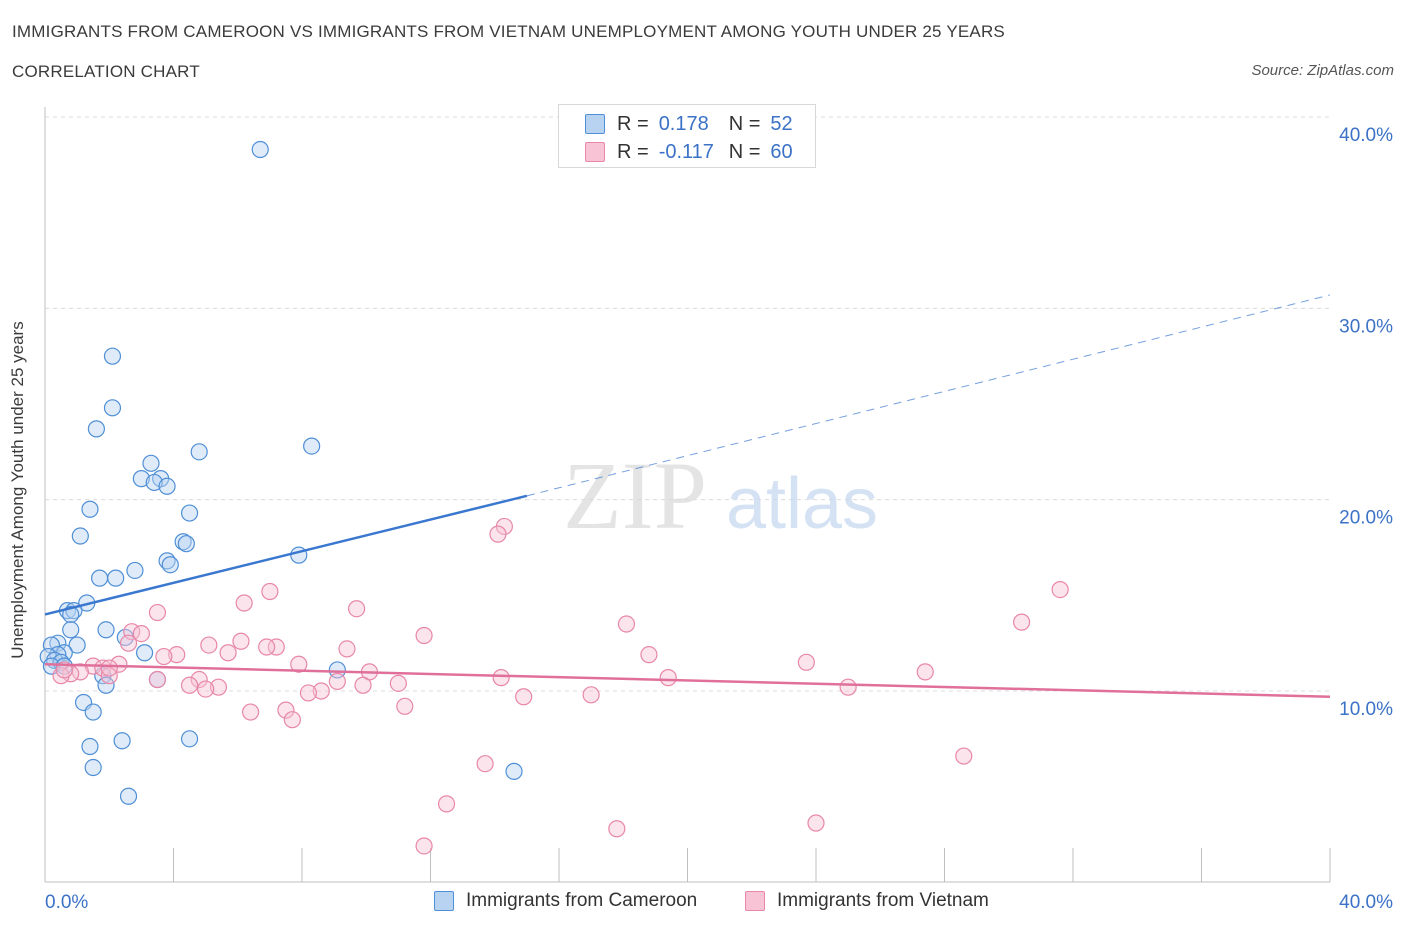 This screenshot has width=1406, height=930. I want to click on r-value: -0.117, so click(686, 151).